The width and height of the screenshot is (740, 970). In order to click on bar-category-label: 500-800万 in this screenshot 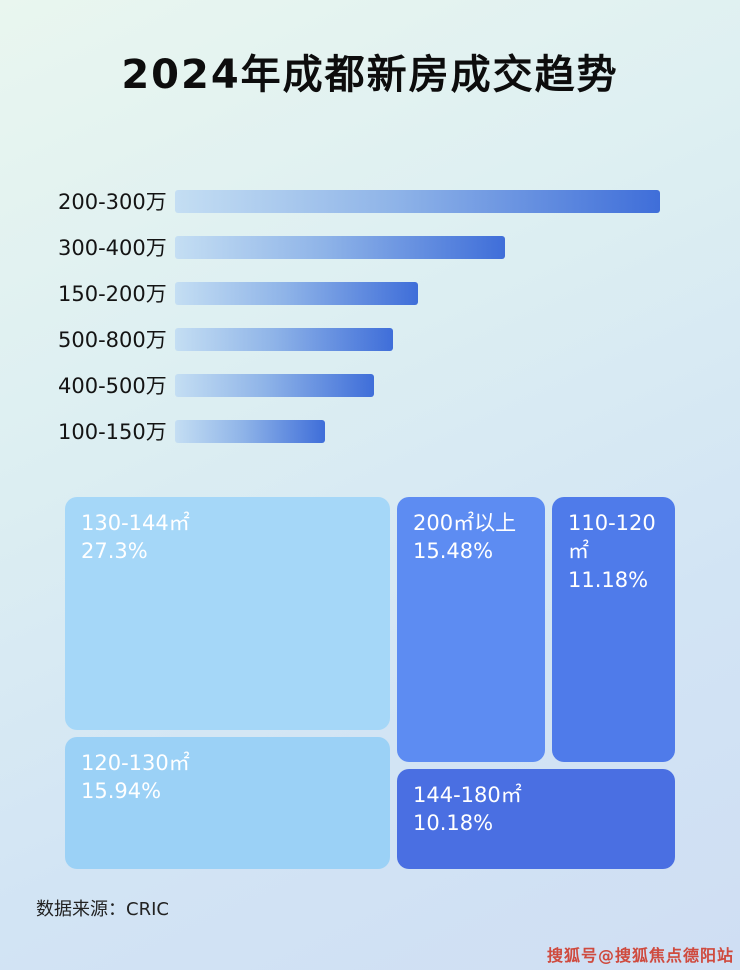, I will do `click(112, 340)`.